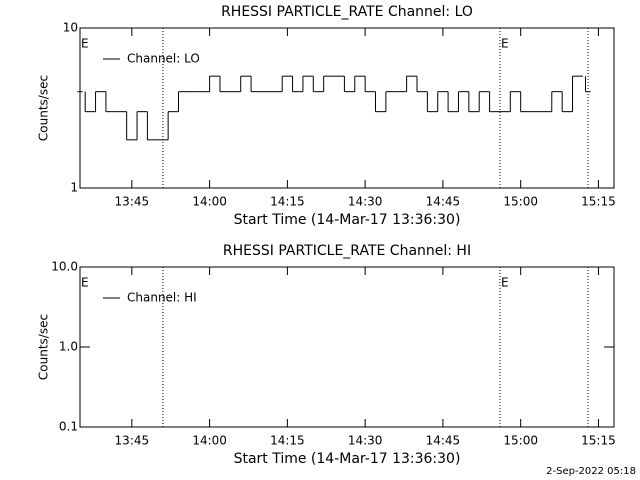 The height and width of the screenshot is (480, 640). Describe the element at coordinates (347, 251) in the screenshot. I see `chart-title: RHESSI PARTICLE_RATE Channel: HI` at that location.